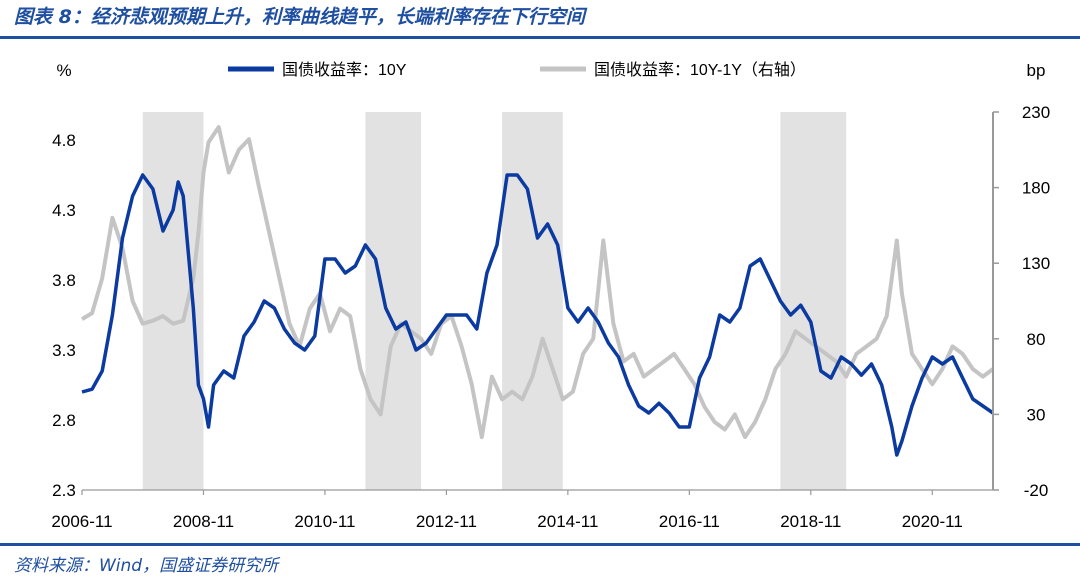  Describe the element at coordinates (1036, 70) in the screenshot. I see `right-axis-unit: bp` at that location.